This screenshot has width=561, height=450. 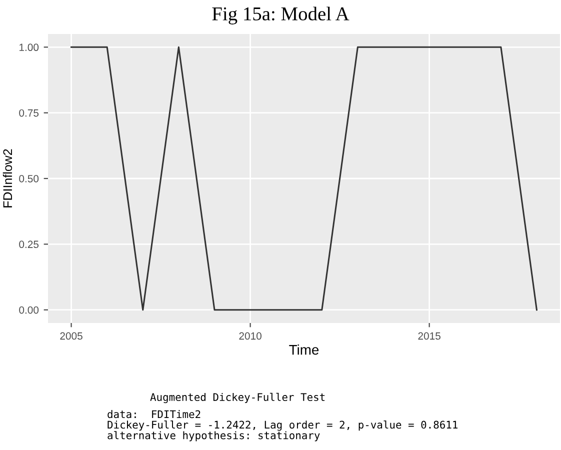 What do you see at coordinates (237, 398) in the screenshot?
I see `text: Augmented Dickey-Fuller Test` at bounding box center [237, 398].